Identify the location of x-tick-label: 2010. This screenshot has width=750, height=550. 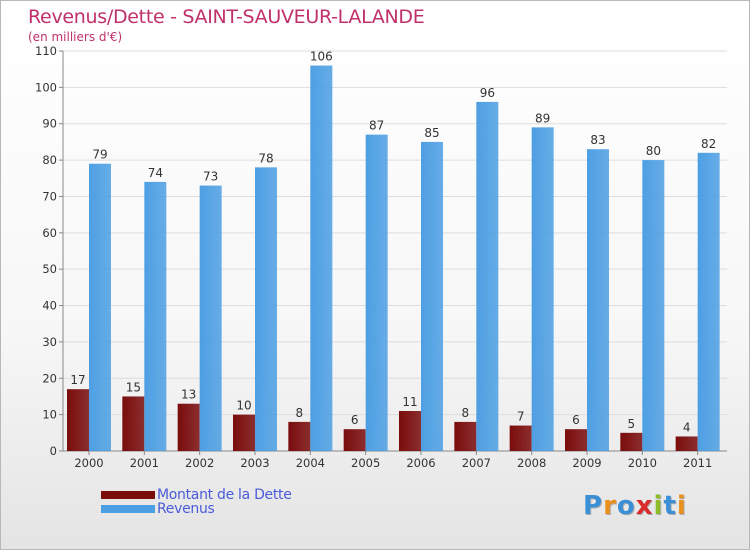
(642, 463).